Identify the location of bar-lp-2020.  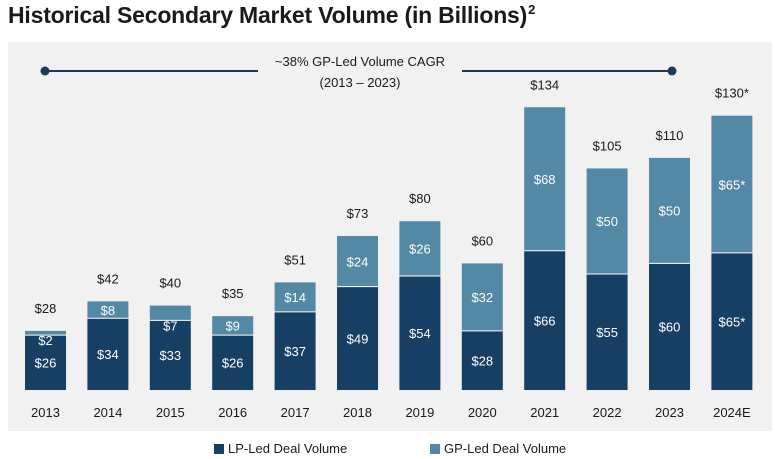
(482, 360).